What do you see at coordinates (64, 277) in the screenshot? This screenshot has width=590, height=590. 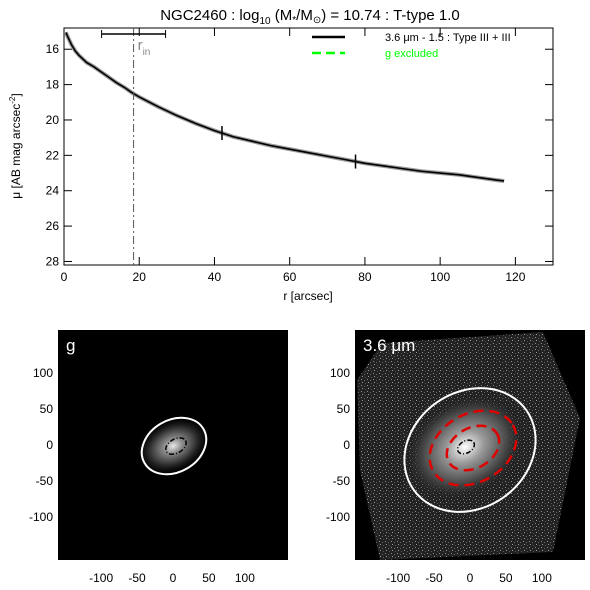 I see `x-tick-label: 0` at bounding box center [64, 277].